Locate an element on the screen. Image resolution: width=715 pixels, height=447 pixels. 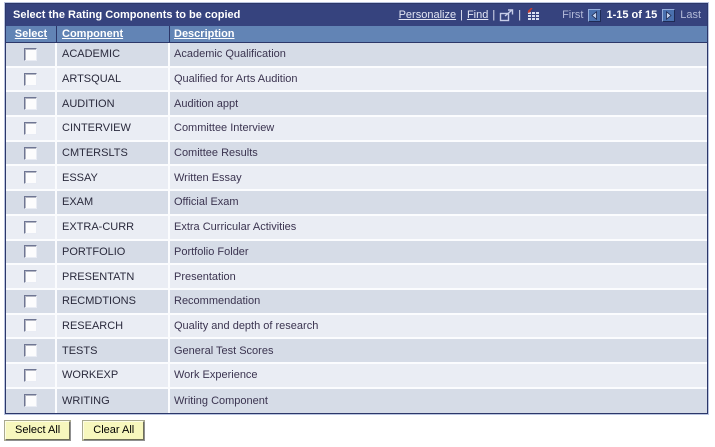
row-description-text: Official Exam is located at coordinates (206, 202).